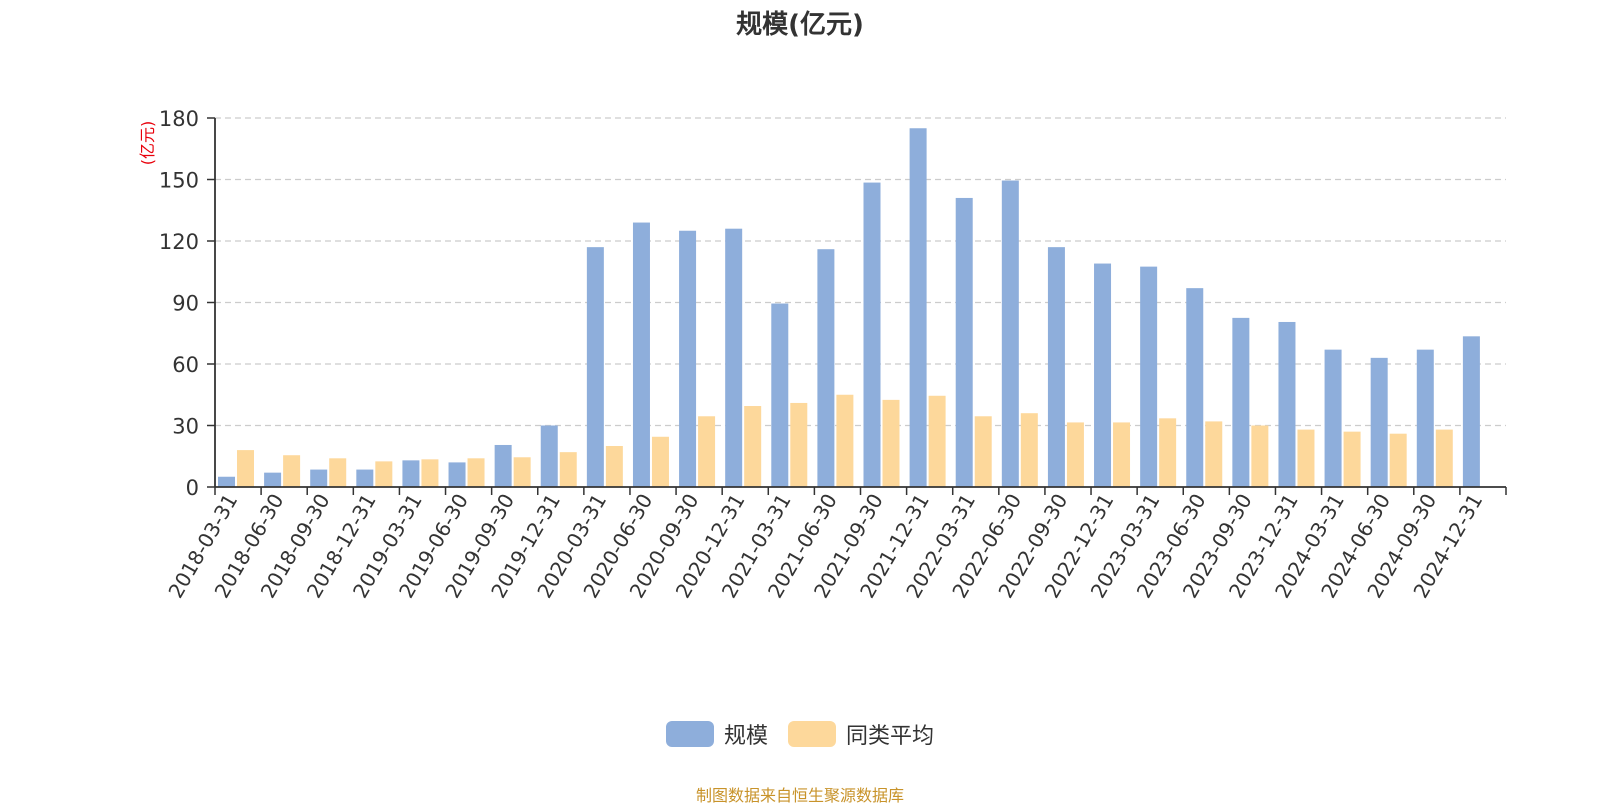 The image size is (1600, 806). I want to click on legend-swatch-scale, so click(689, 734).